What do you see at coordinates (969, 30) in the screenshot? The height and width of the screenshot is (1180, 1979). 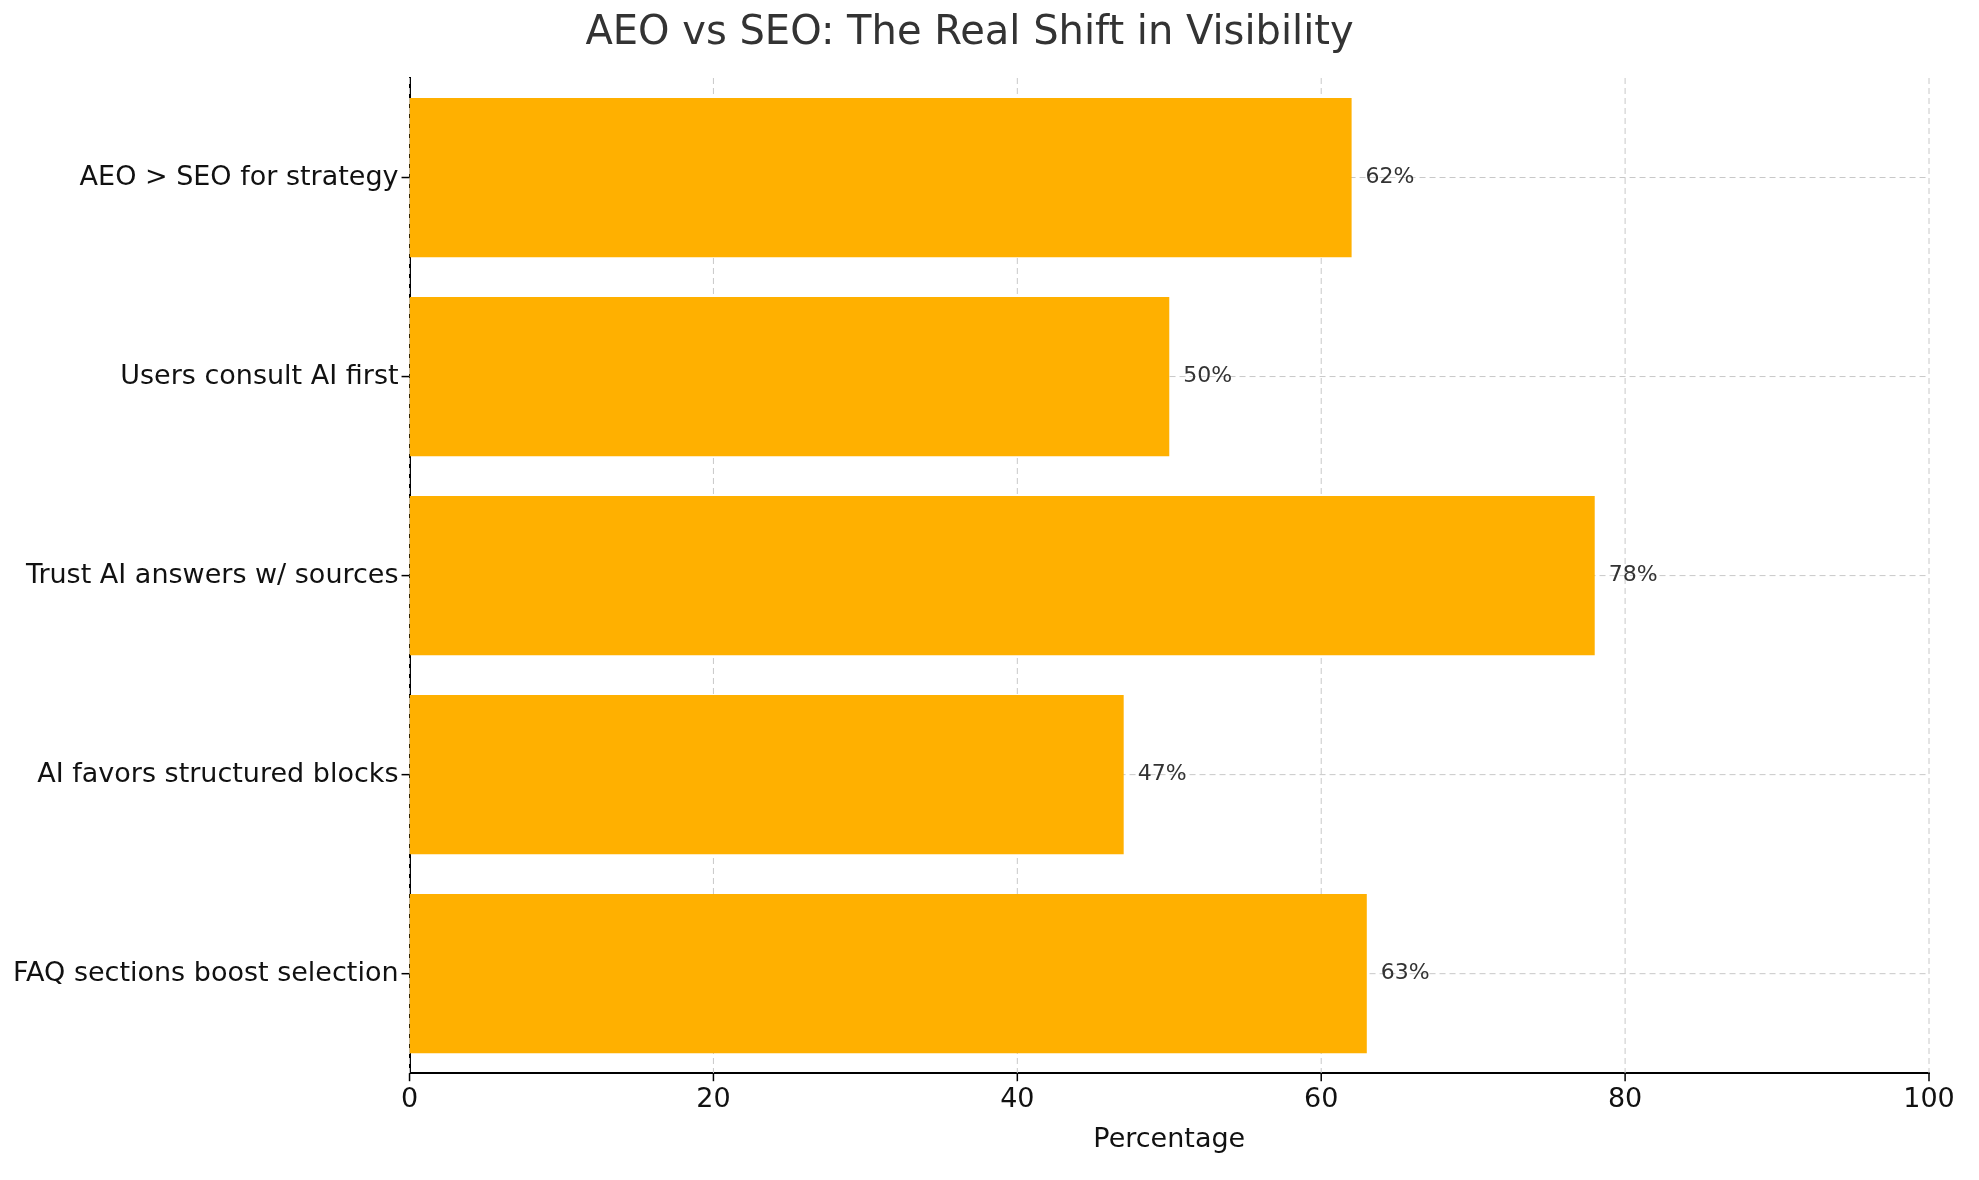 I see `chart-title: AEO vs SEO: The Real Shift in Visibility` at bounding box center [969, 30].